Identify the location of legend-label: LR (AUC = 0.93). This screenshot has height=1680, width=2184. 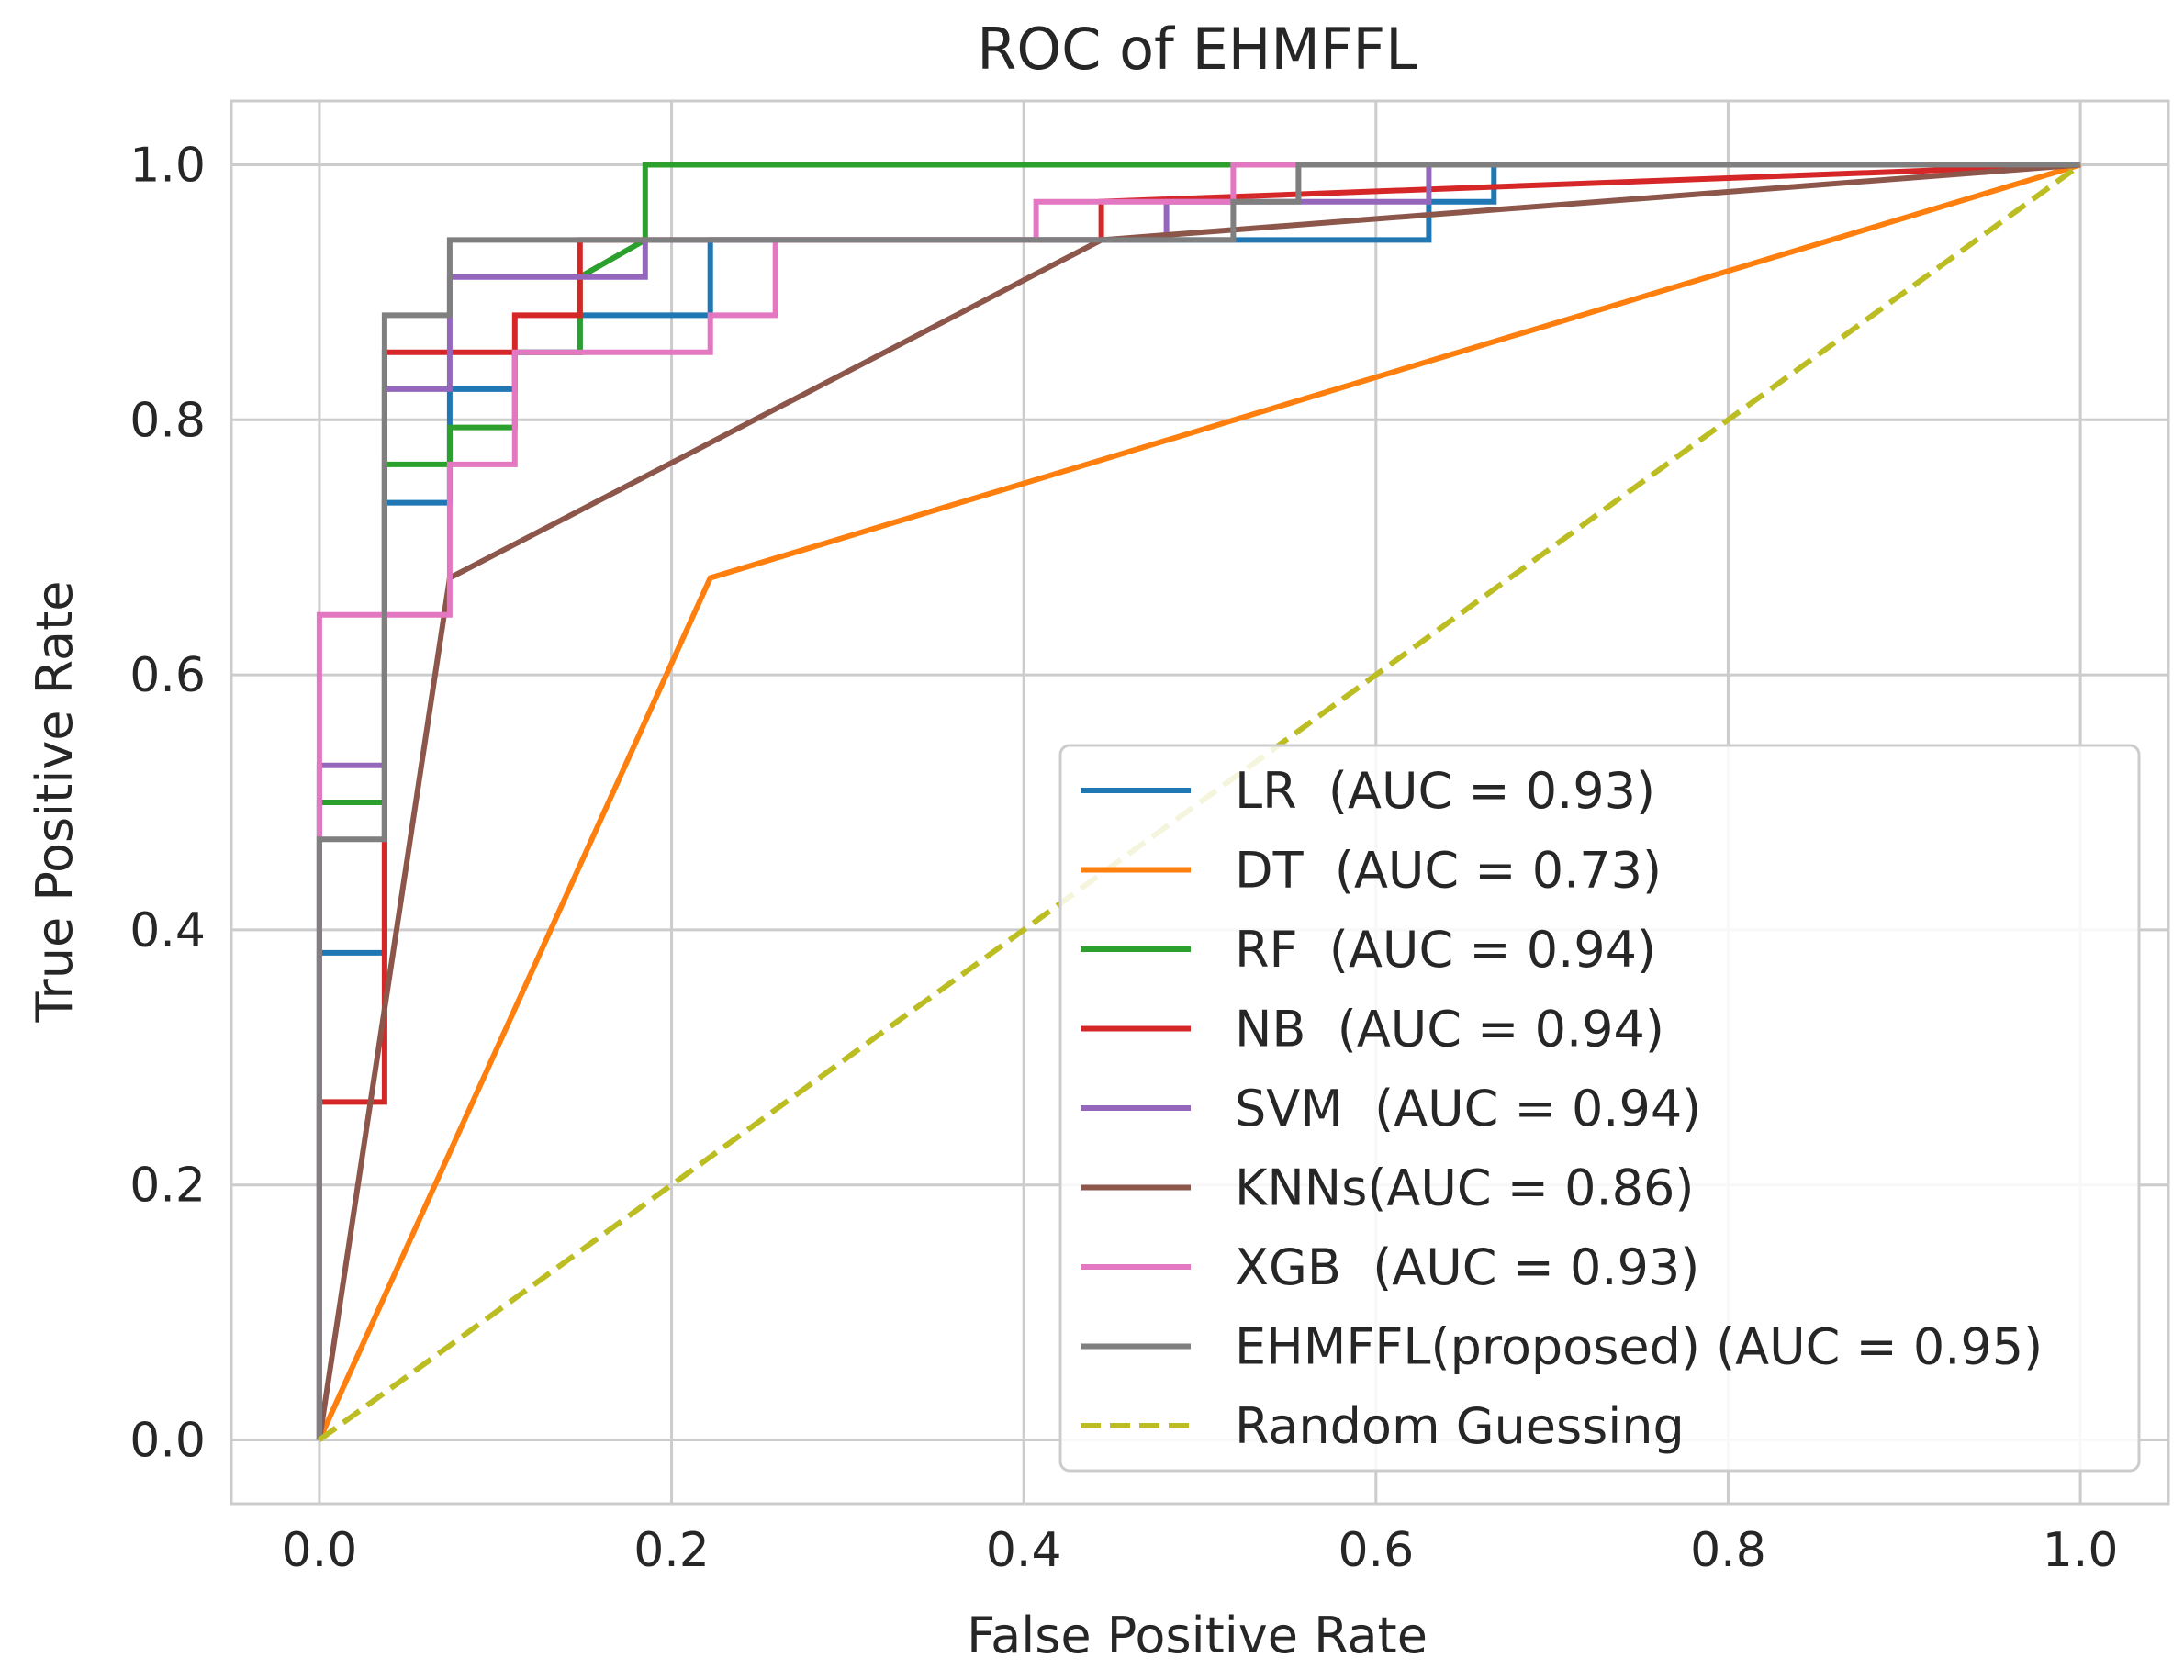
(1445, 791).